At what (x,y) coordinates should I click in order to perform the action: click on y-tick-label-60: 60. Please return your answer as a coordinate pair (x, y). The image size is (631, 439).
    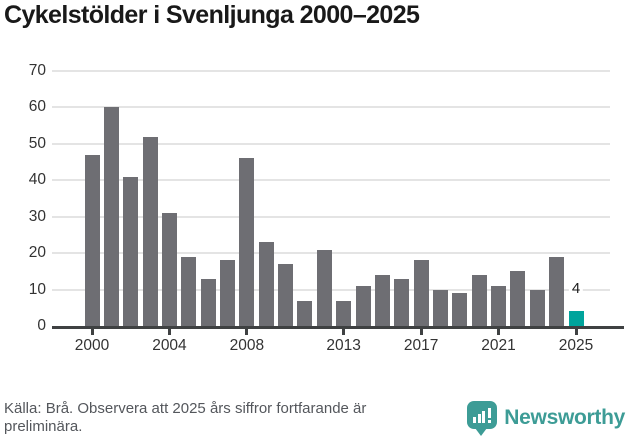
    Looking at the image, I should click on (37, 107).